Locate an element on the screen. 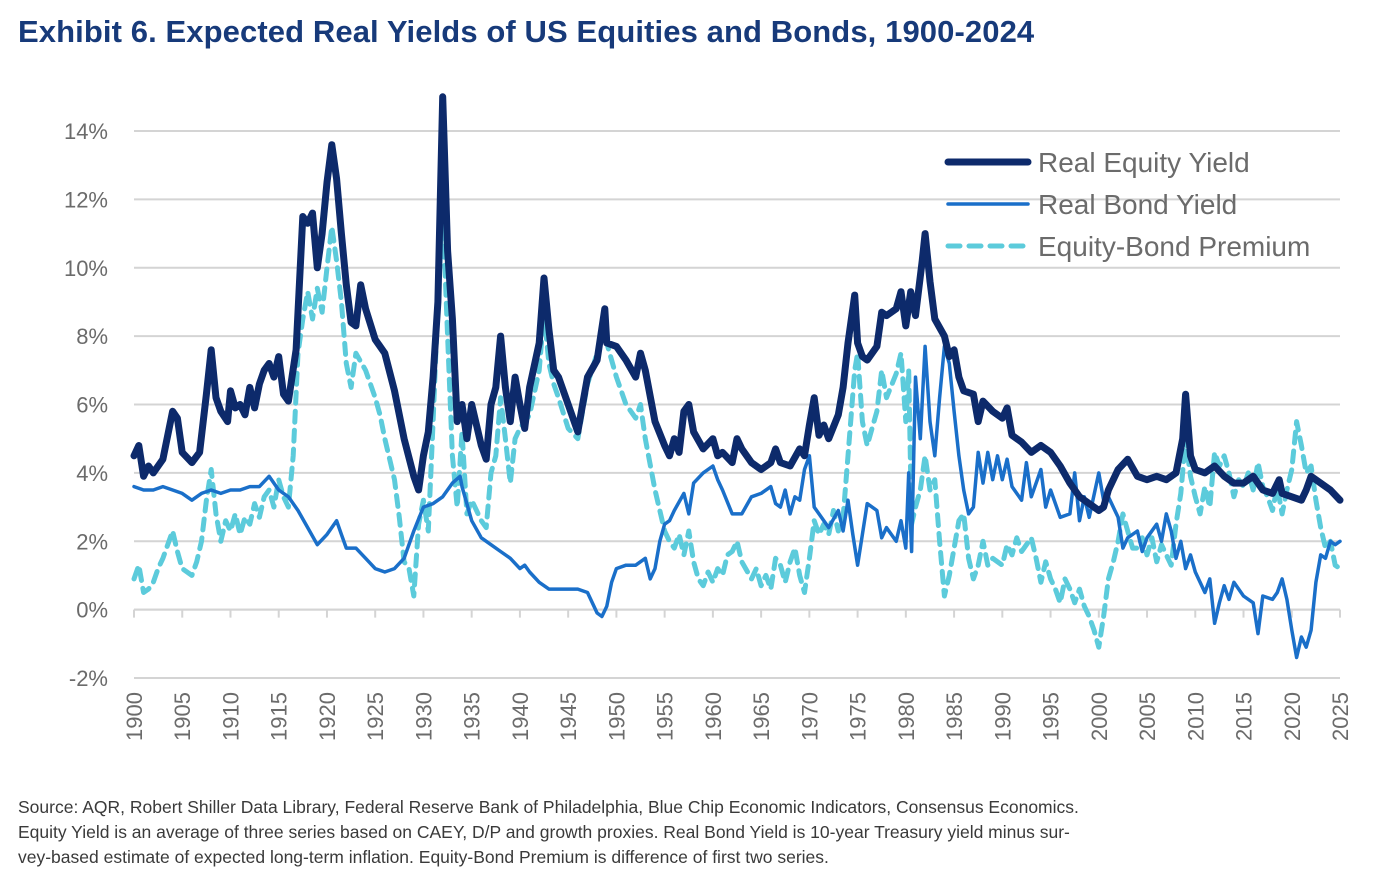  x-tick-label: 1930 is located at coordinates (423, 716).